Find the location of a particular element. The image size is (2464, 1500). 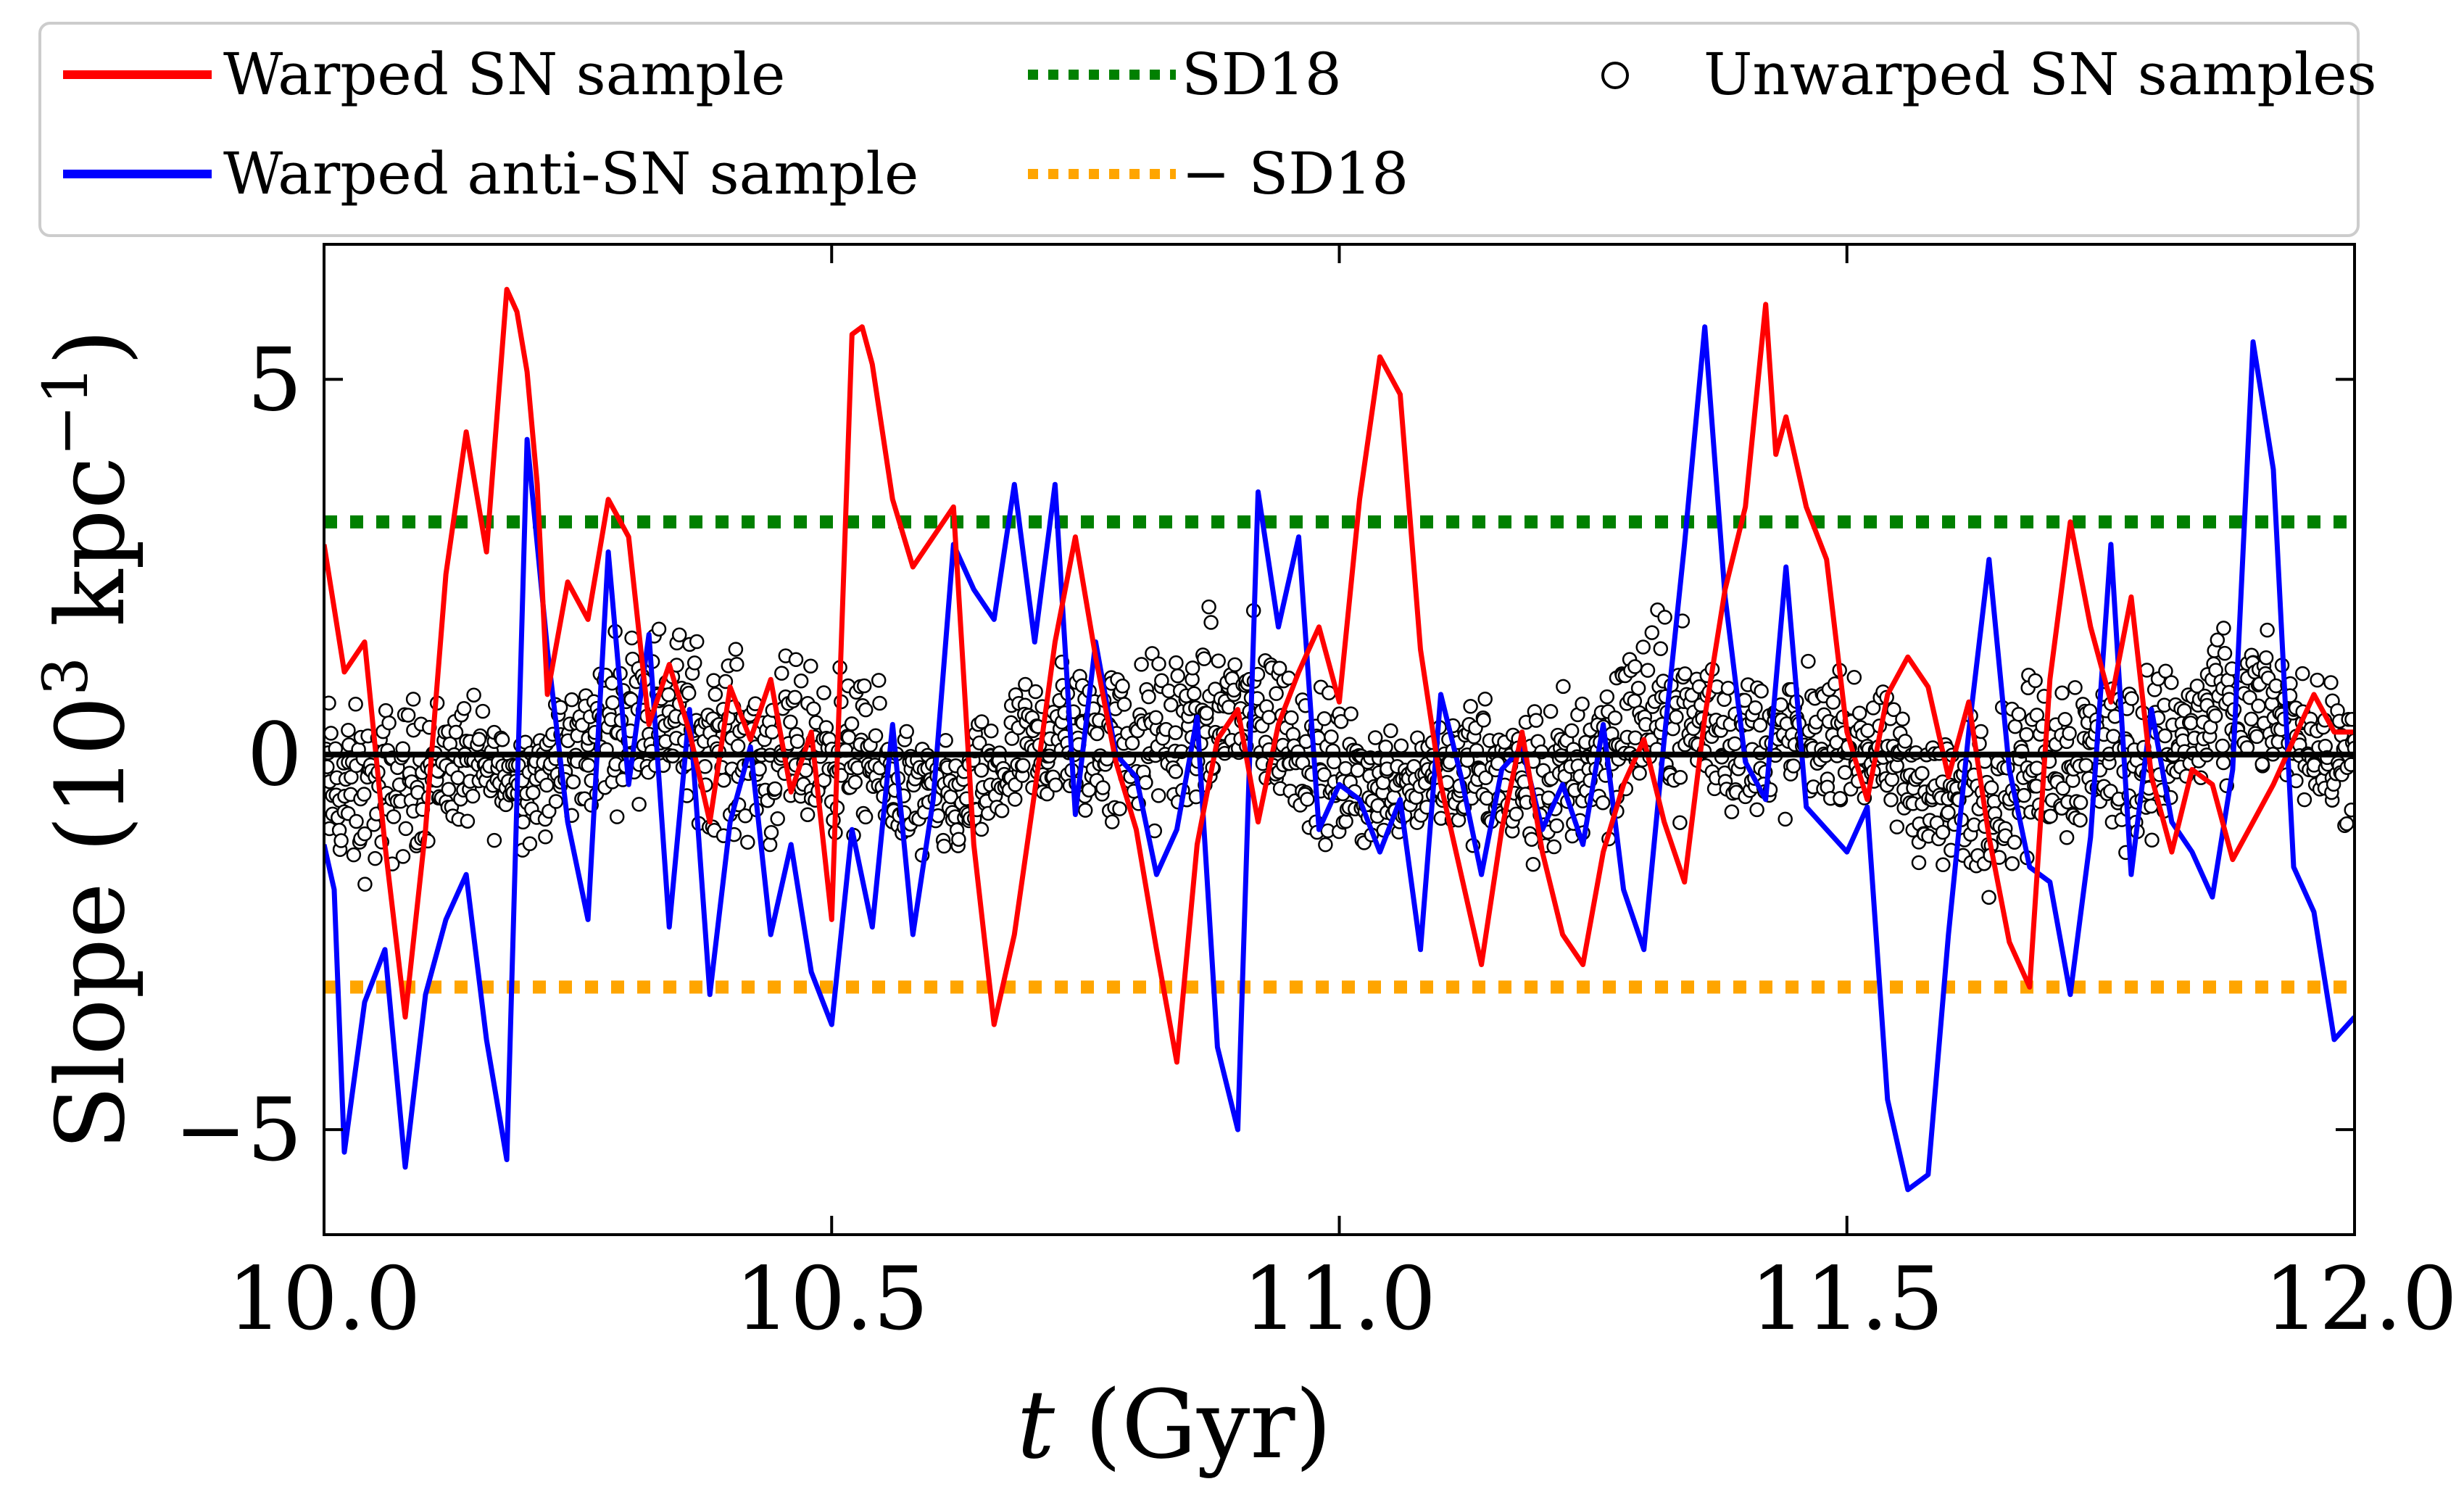

legend-frame is located at coordinates (1199, 129).